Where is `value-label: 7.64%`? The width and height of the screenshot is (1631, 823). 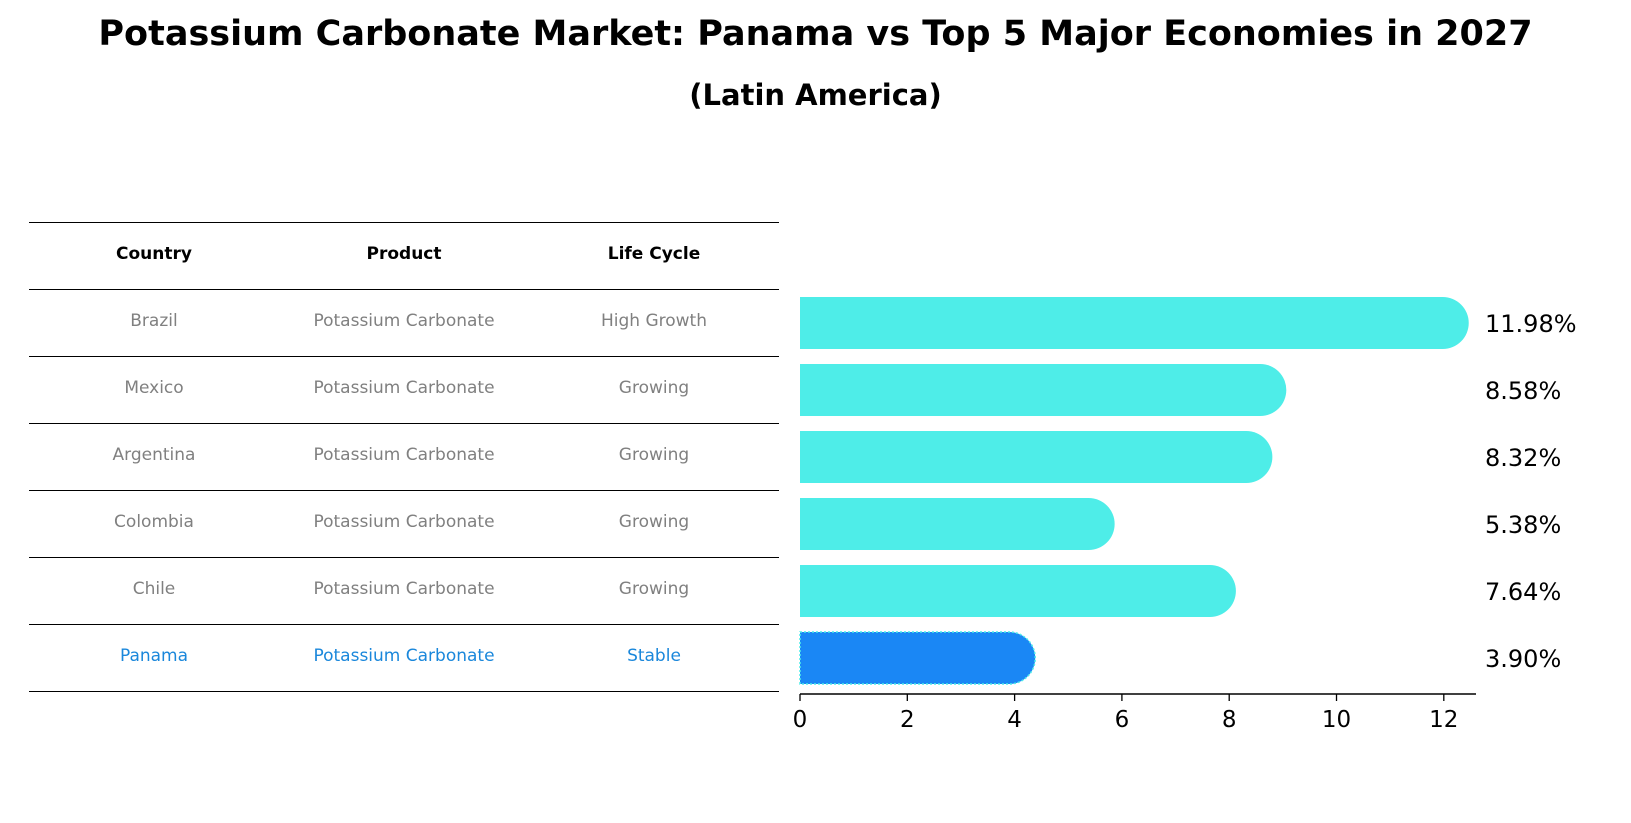 value-label: 7.64% is located at coordinates (1523, 592).